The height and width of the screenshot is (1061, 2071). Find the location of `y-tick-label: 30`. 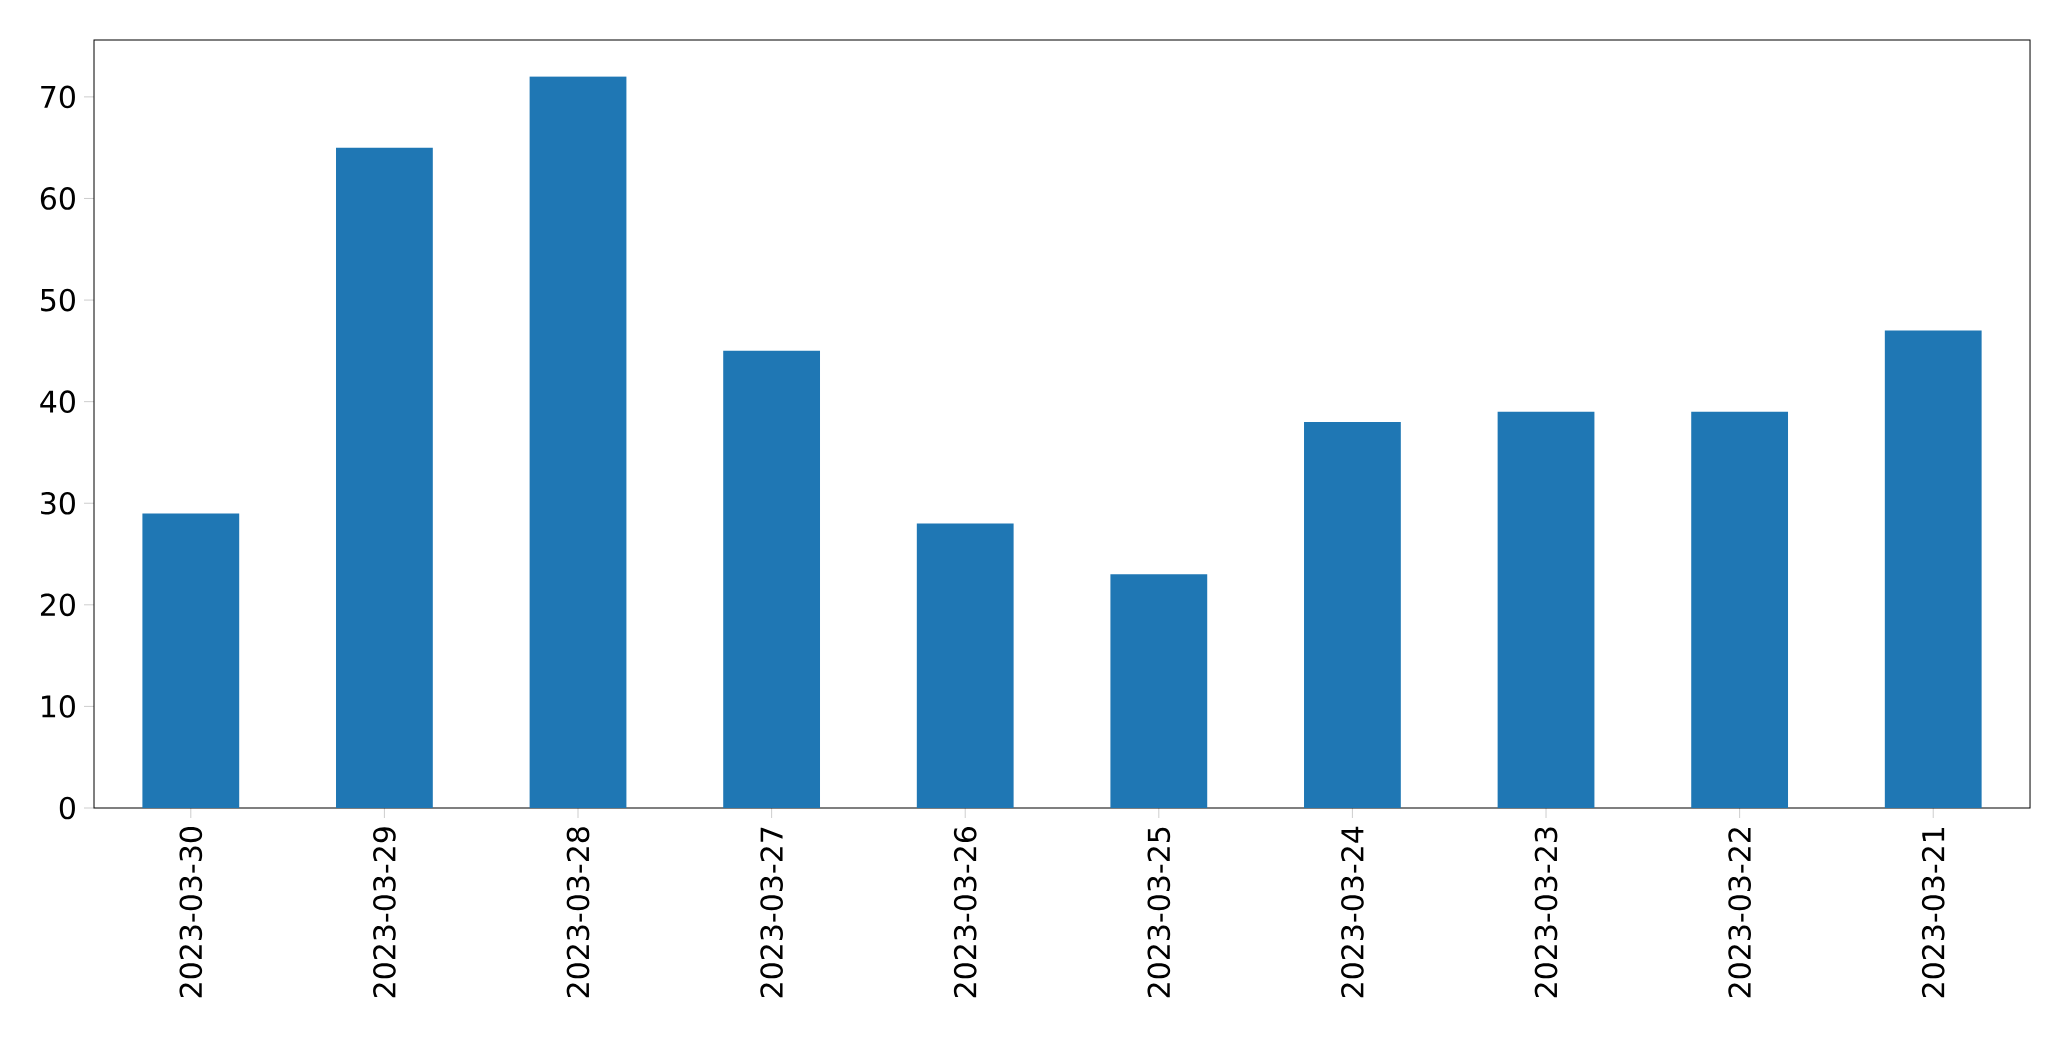

y-tick-label: 30 is located at coordinates (58, 503).